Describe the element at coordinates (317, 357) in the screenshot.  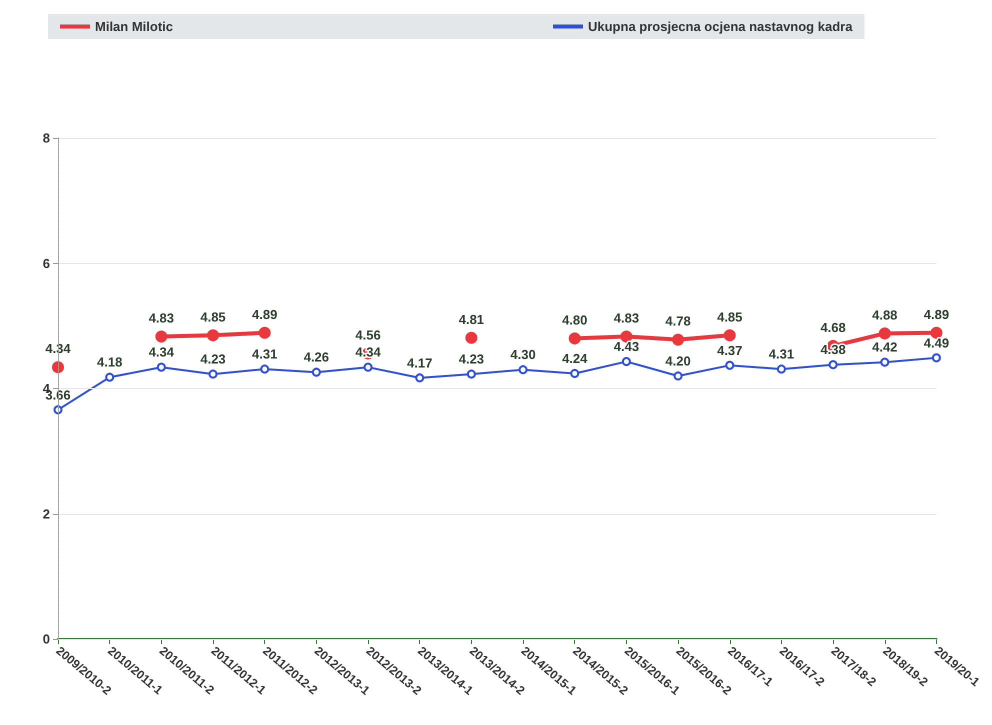
I see `data-label: 4.26` at that location.